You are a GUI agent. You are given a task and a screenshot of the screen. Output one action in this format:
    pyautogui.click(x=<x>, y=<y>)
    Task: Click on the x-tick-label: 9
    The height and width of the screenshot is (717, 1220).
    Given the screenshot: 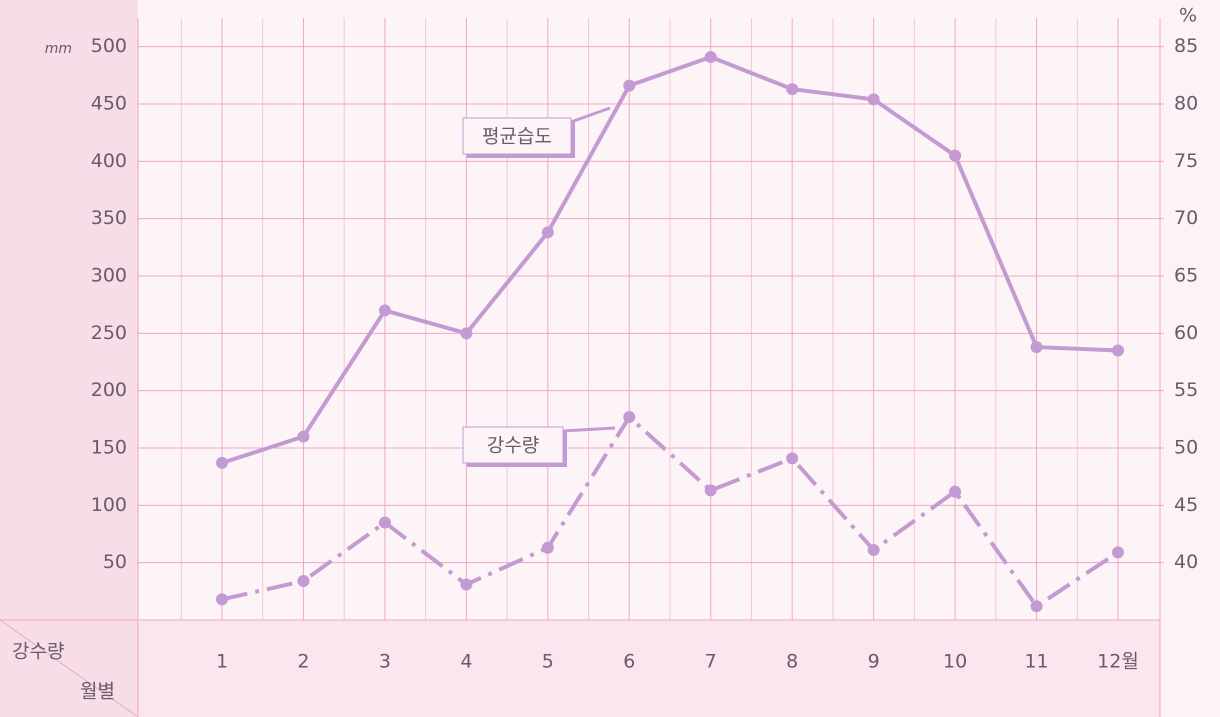 What is the action you would take?
    pyautogui.click(x=874, y=662)
    